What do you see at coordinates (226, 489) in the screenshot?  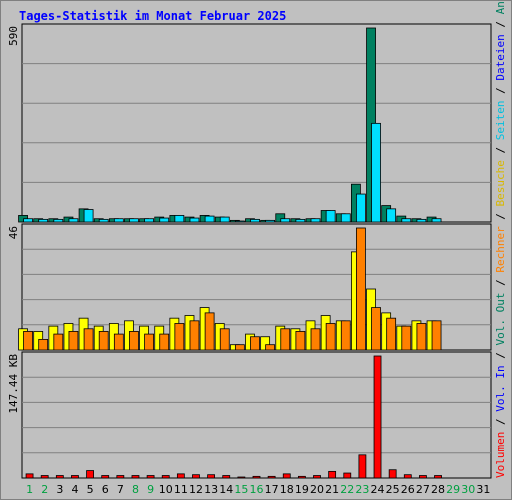 I see `day-label-14: 14` at bounding box center [226, 489].